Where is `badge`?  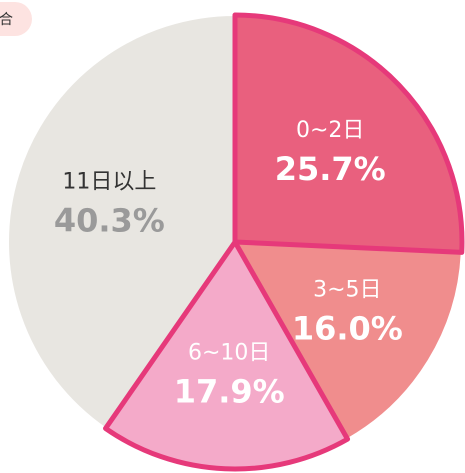 badge is located at coordinates (16, 19).